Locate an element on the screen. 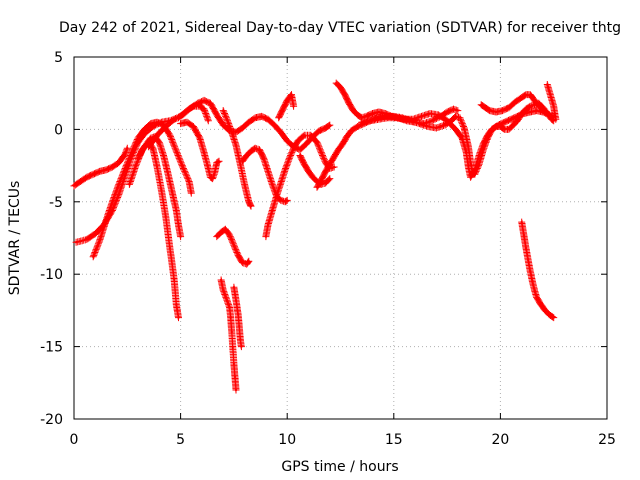  x-tick-label: 15 is located at coordinates (394, 440).